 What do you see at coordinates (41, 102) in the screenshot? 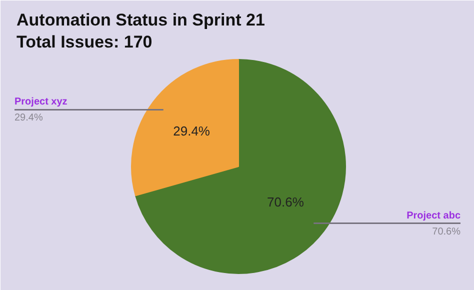
I see `slice-label: Project xyz` at bounding box center [41, 102].